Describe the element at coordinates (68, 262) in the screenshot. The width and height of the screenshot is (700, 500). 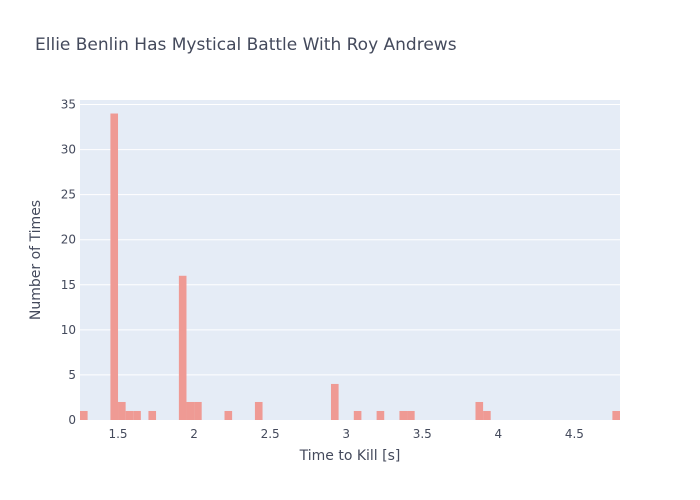
I see `y-axis-ticks: 0 5 10 15 20 25 30 35` at that location.